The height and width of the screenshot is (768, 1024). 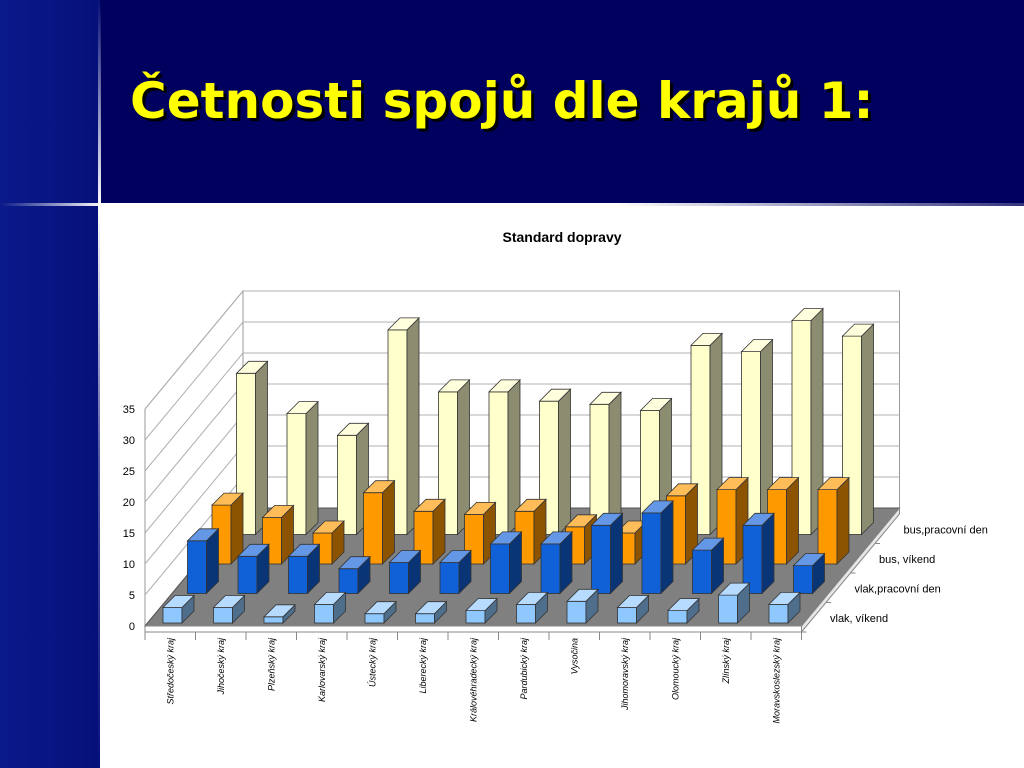 What do you see at coordinates (129, 441) in the screenshot?
I see `y-tick-label: 30` at bounding box center [129, 441].